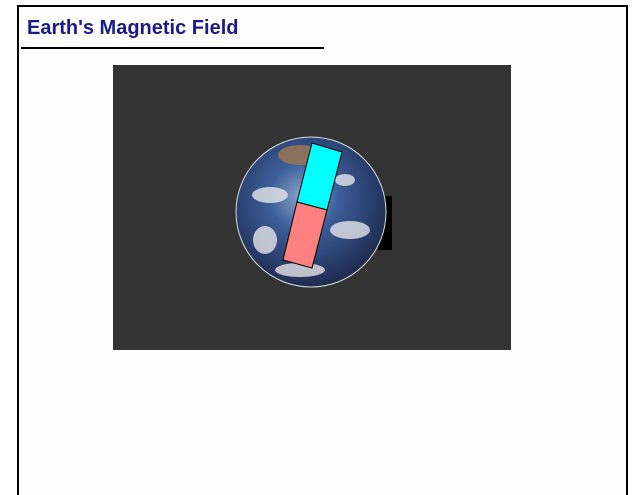  What do you see at coordinates (133, 28) in the screenshot?
I see `slide-title: Earth's Magnetic Field` at bounding box center [133, 28].